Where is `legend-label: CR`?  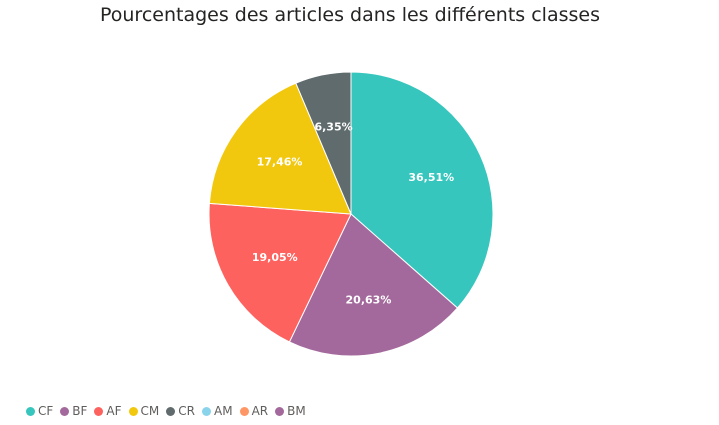 legend-label: CR is located at coordinates (186, 411).